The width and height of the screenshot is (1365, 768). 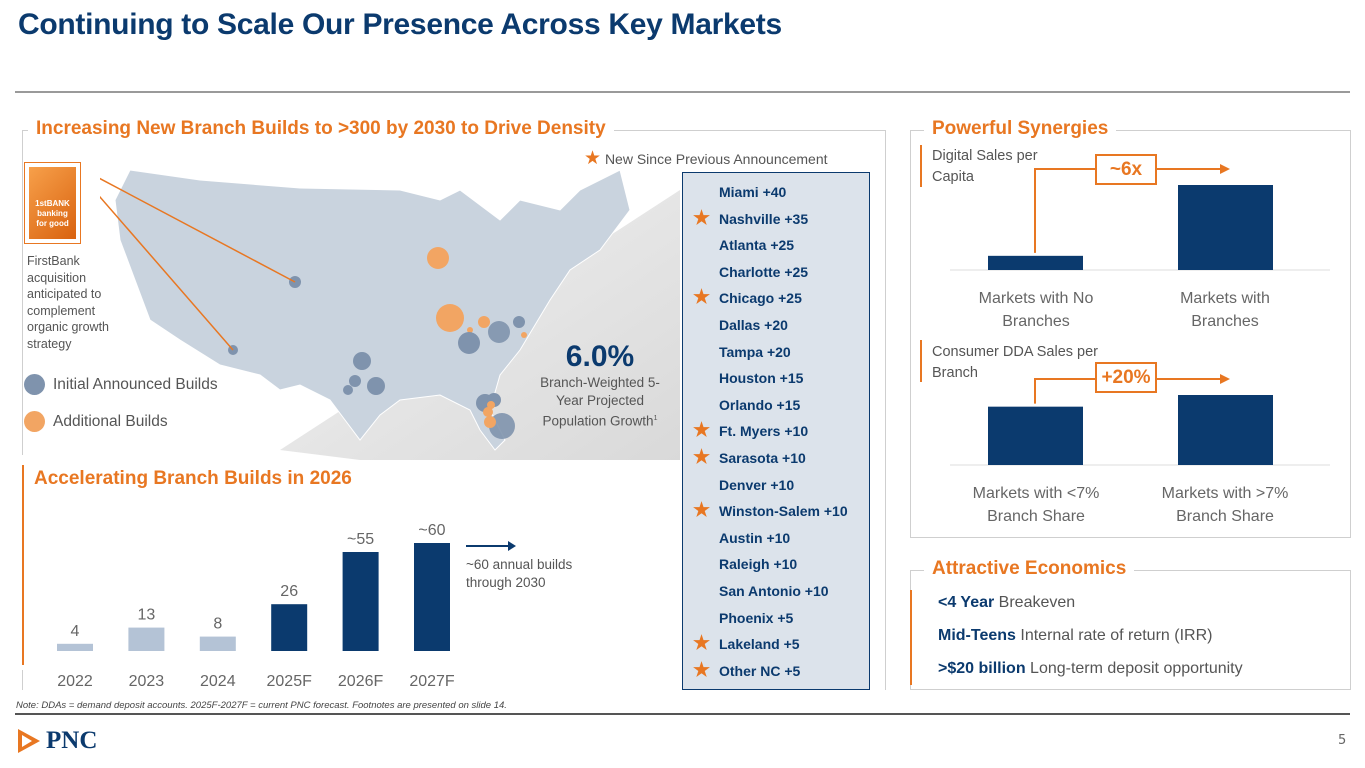 What do you see at coordinates (469, 343) in the screenshot?
I see `circle-atlanta` at bounding box center [469, 343].